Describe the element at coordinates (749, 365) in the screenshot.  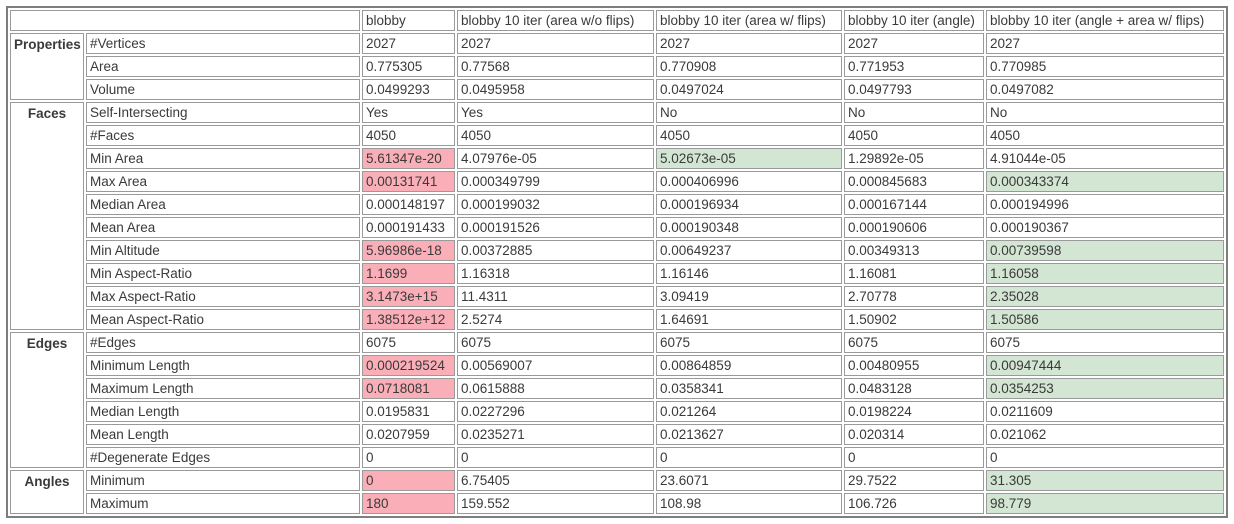
I see `value-cell: 0.00864859` at that location.